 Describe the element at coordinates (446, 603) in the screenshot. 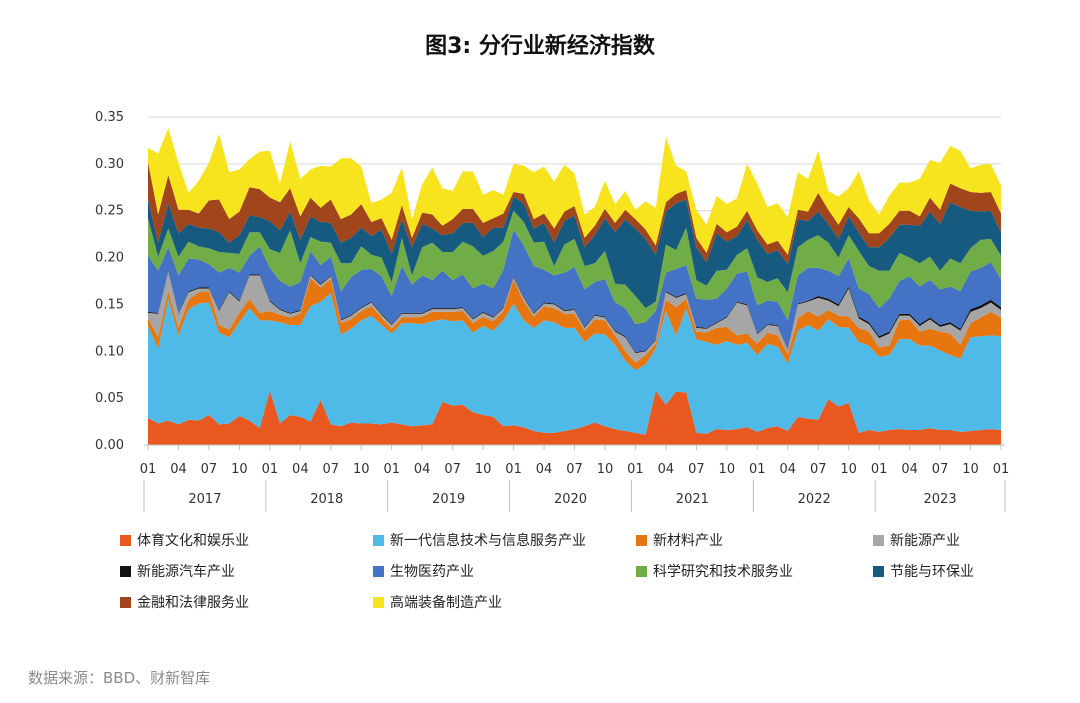

I see `legend-label: 高端装备制造产业` at that location.